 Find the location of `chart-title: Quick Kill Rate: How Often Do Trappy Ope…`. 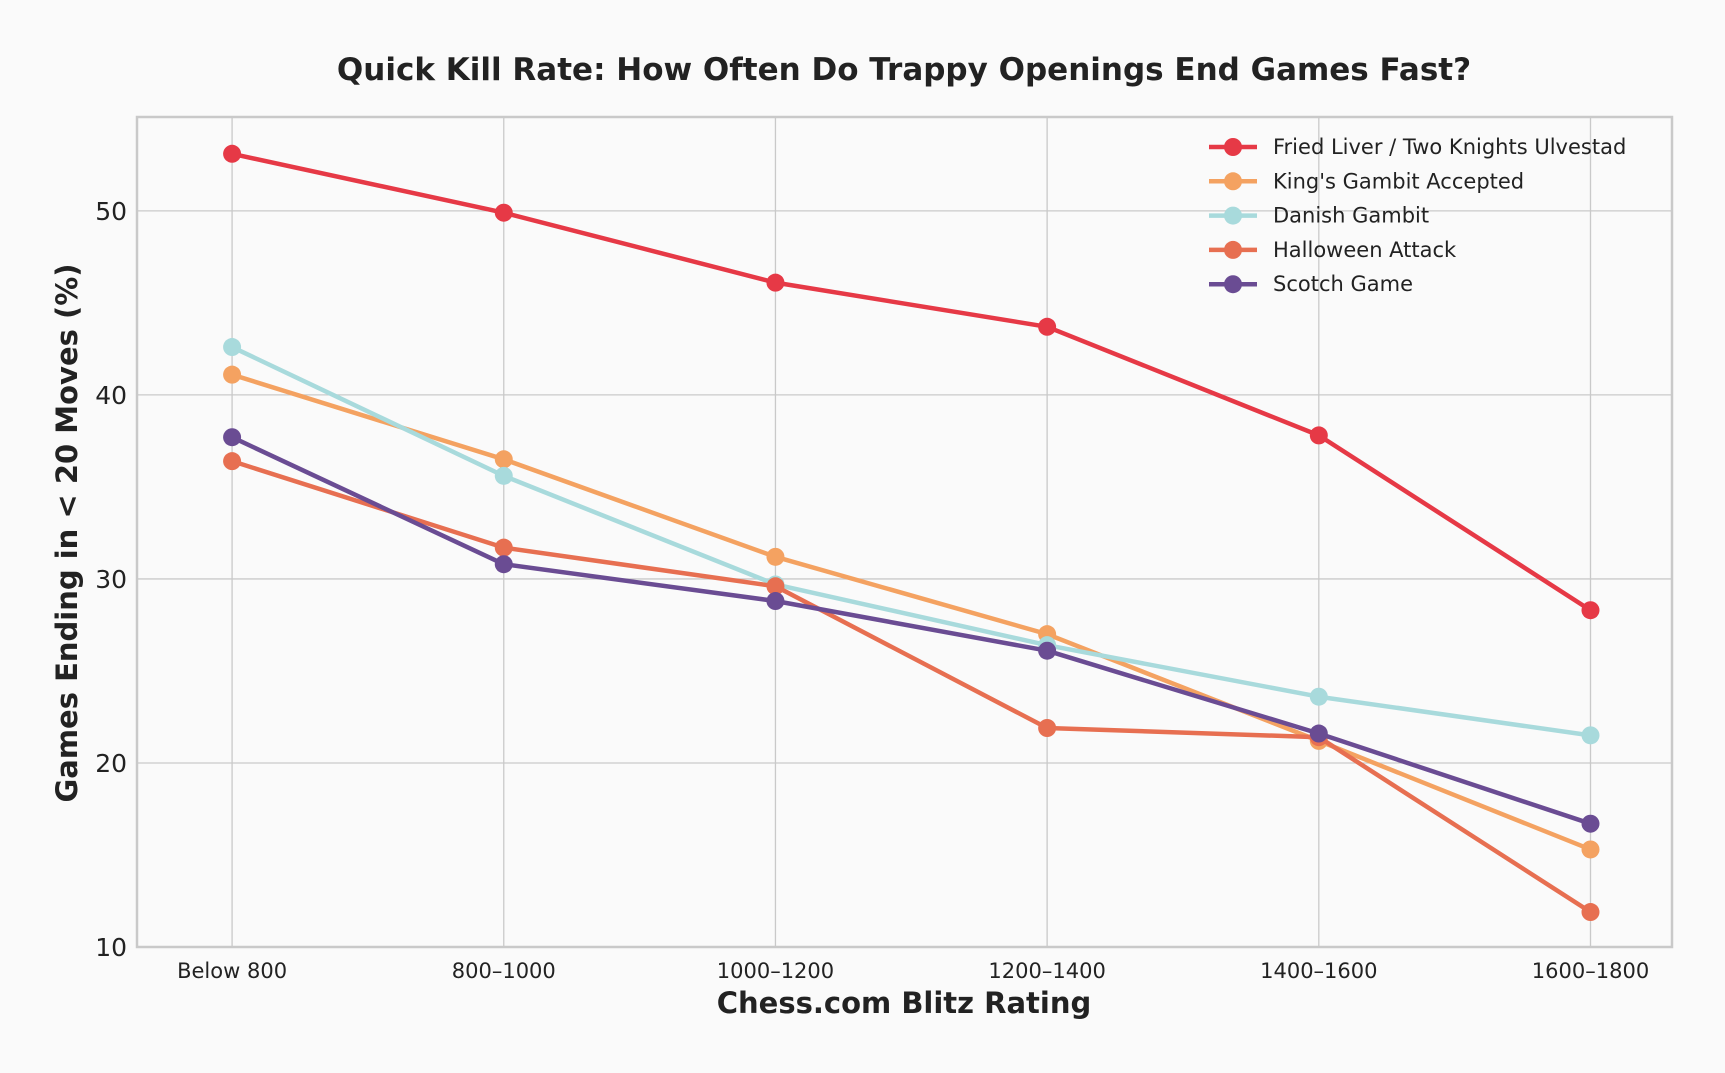

chart-title: Quick Kill Rate: How Often Do Trappy Ope… is located at coordinates (904, 70).